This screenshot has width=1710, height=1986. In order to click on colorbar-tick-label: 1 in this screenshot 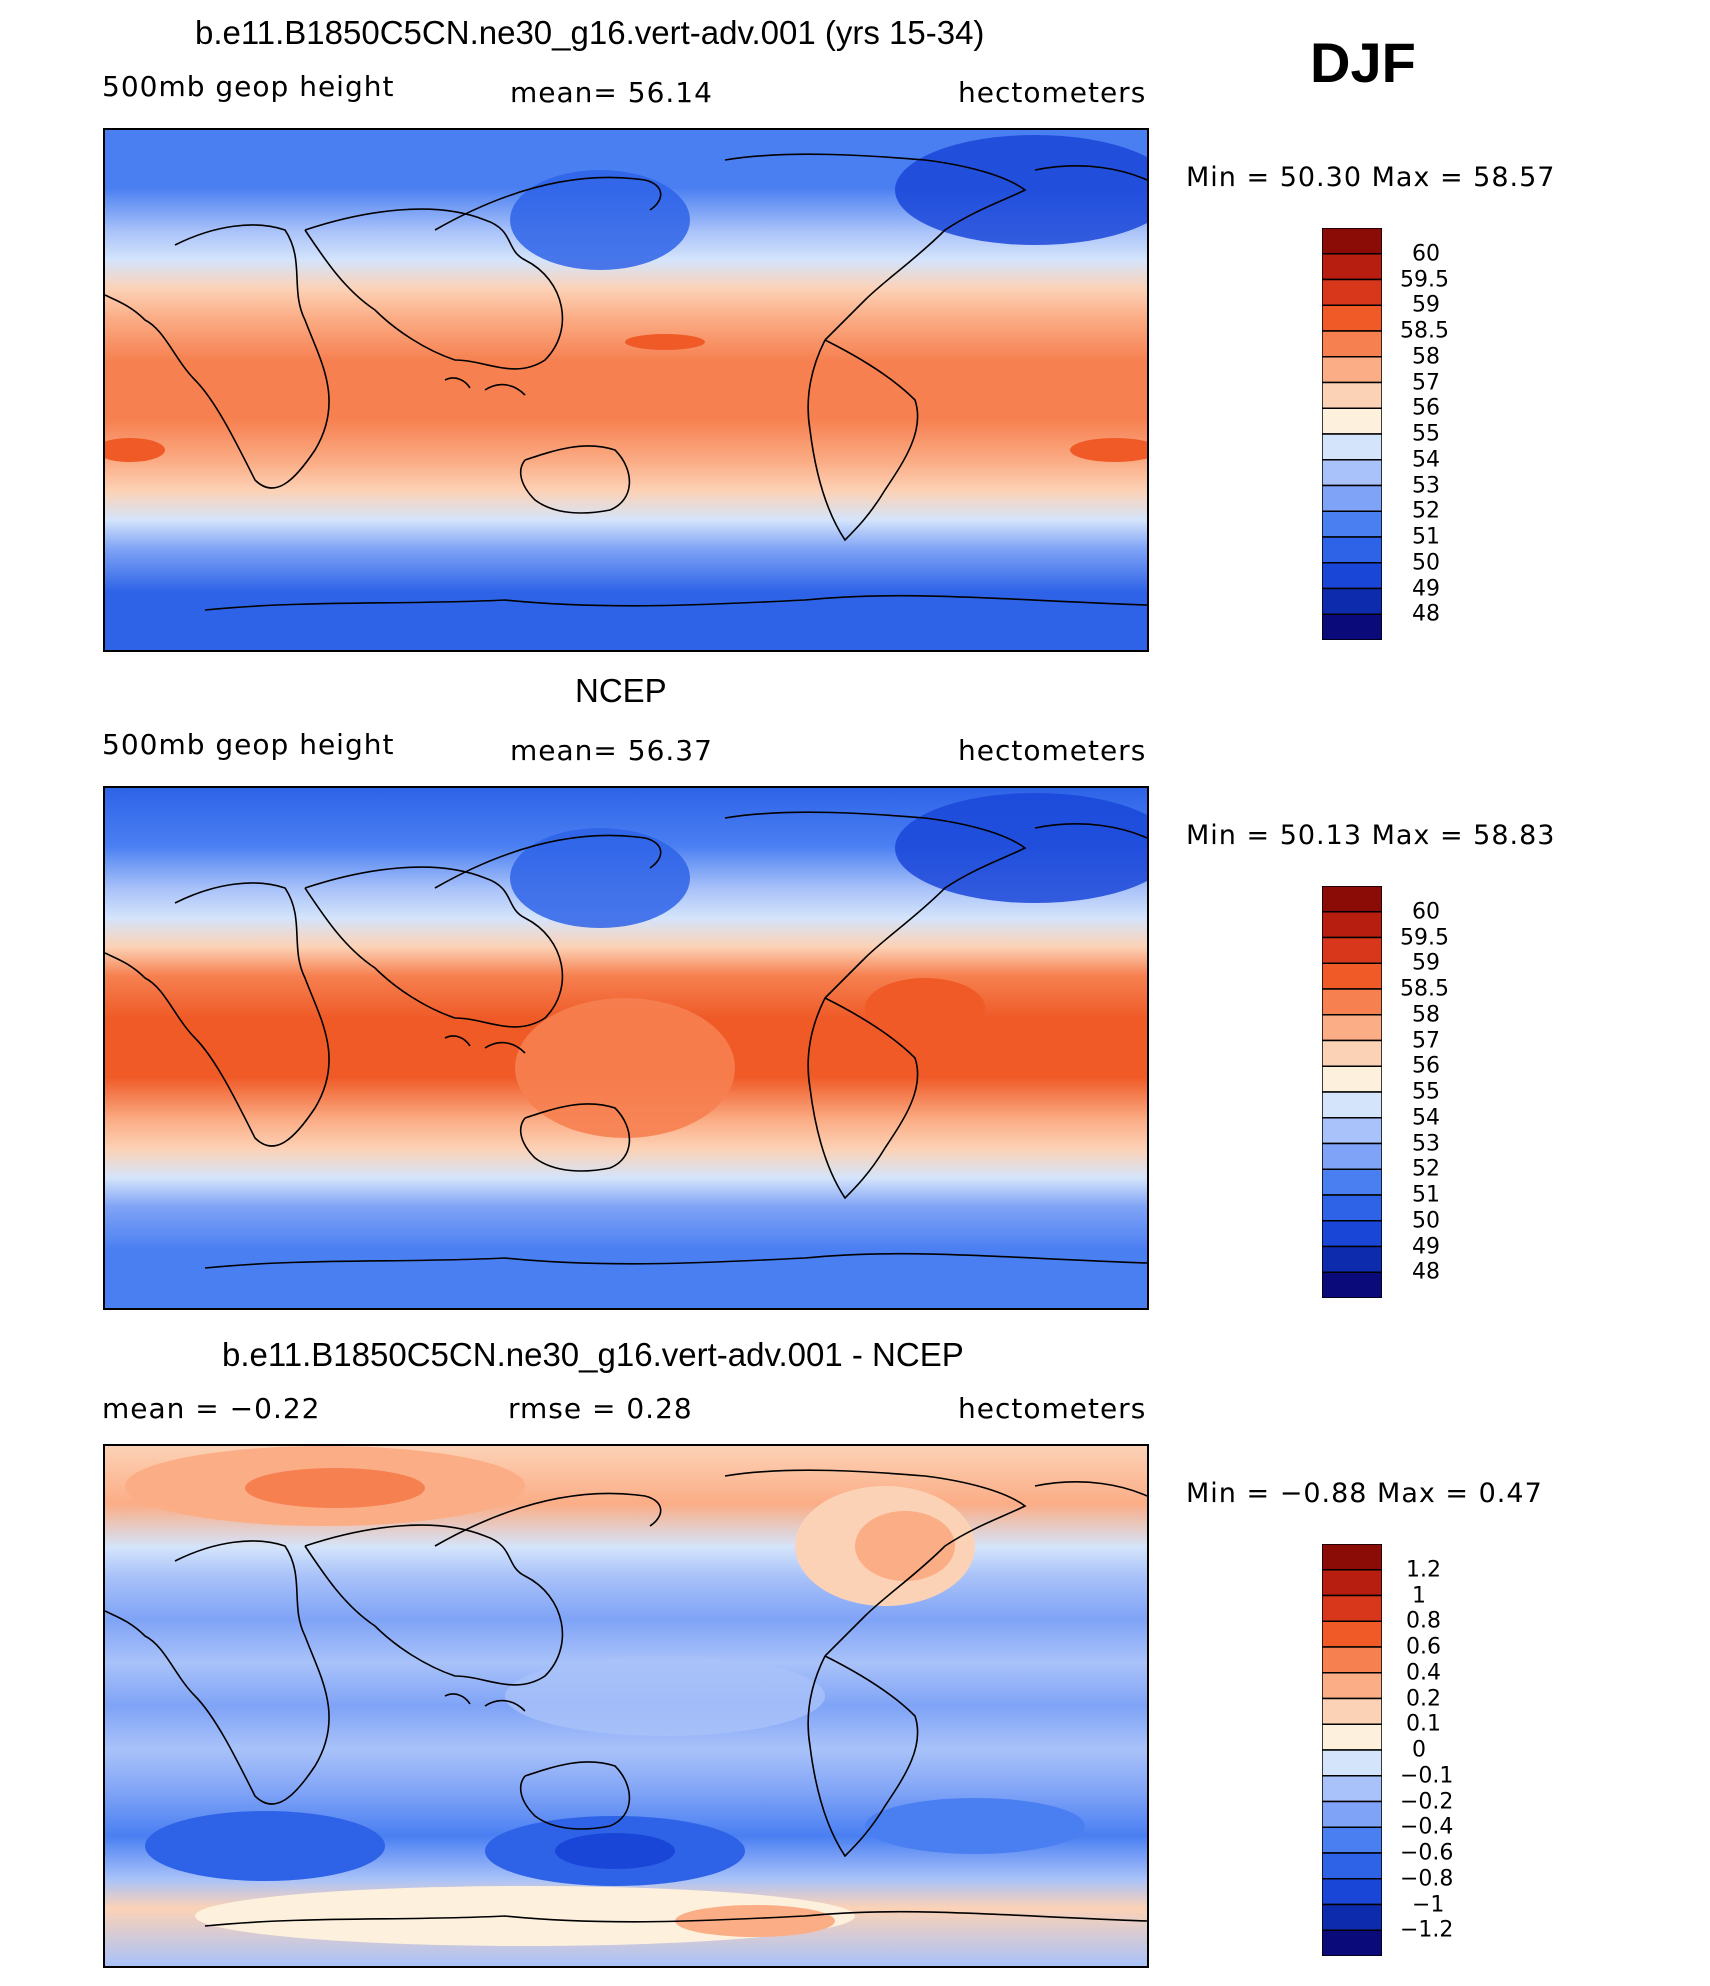, I will do `click(1419, 1595)`.